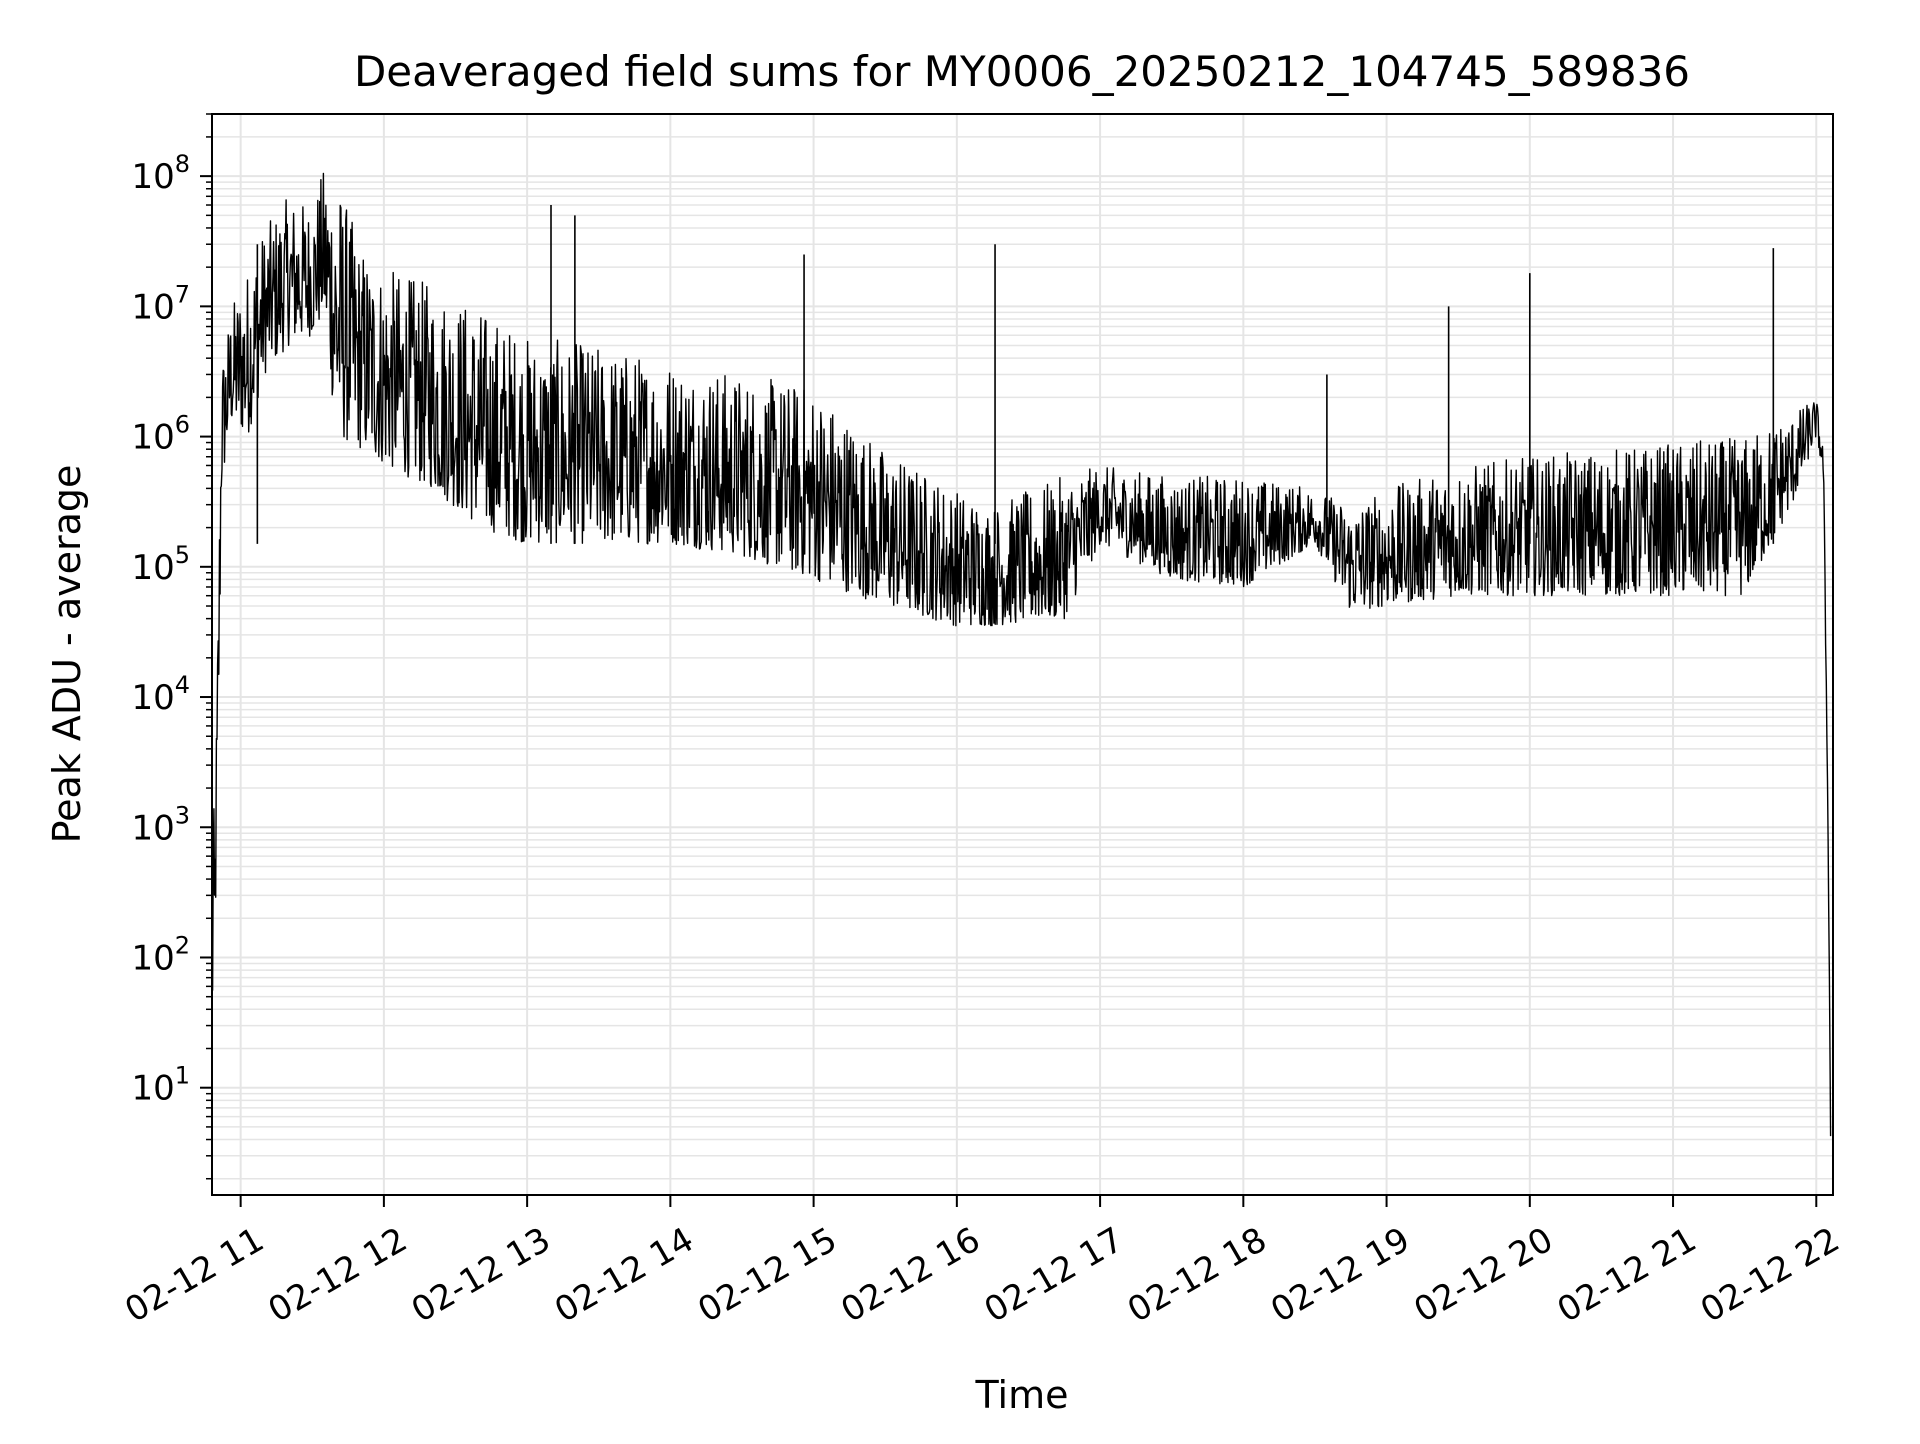  I want to click on y-tick-label: 10⁸, so click(160, 173).